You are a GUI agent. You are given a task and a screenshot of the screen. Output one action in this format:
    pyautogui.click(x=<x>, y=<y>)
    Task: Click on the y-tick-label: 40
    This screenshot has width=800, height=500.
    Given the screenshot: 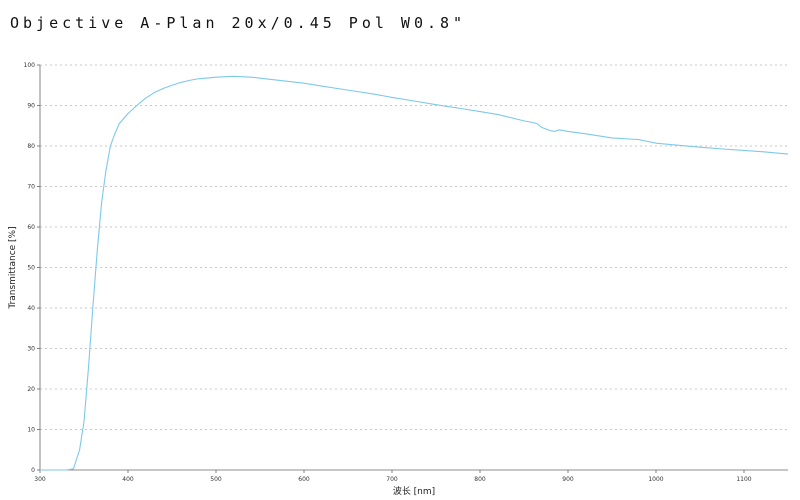 What is the action you would take?
    pyautogui.click(x=31, y=308)
    